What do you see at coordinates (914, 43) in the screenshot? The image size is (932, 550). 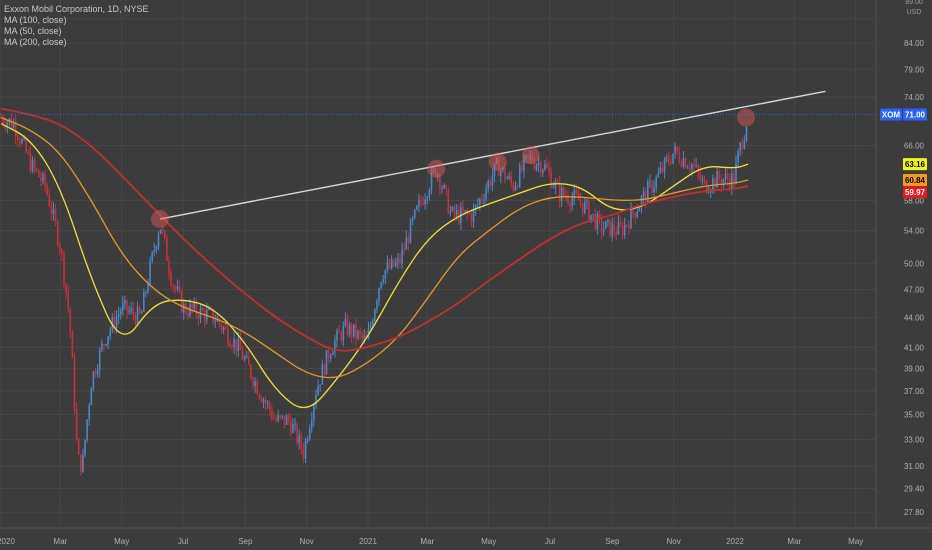 I see `price-tick-label: 84.00` at bounding box center [914, 43].